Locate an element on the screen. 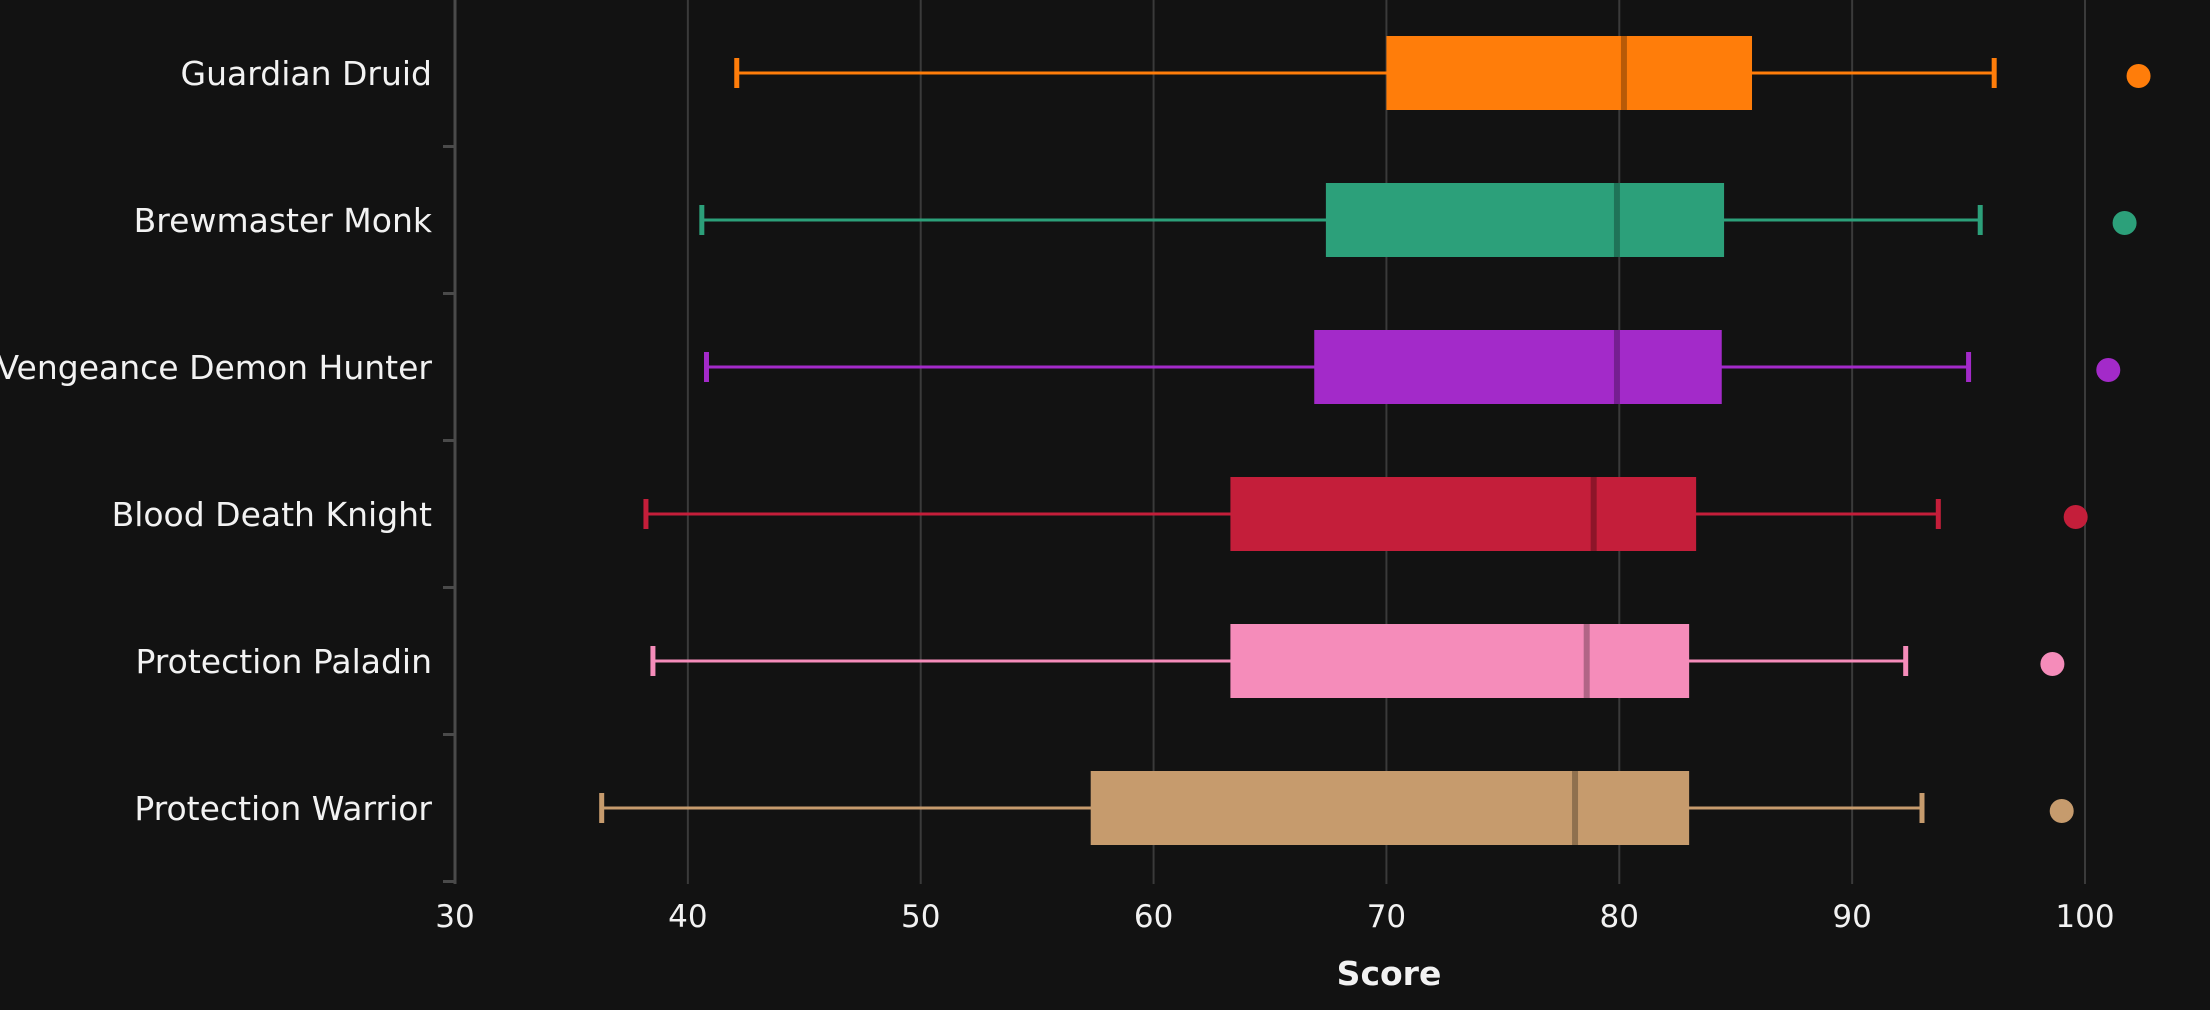  x-tick-label: 50 is located at coordinates (920, 917).